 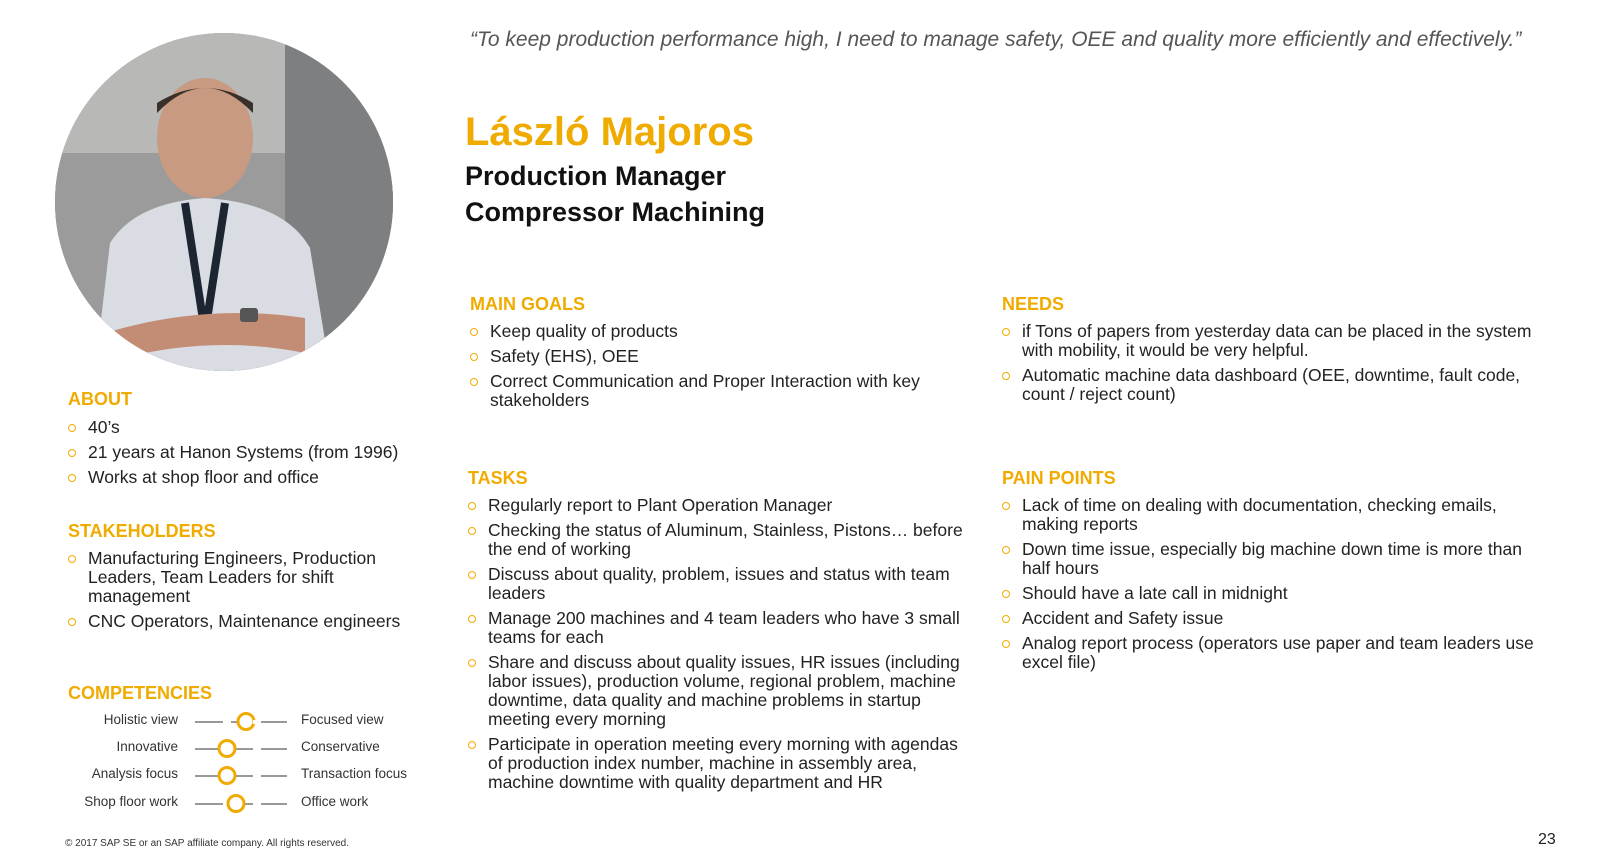 What do you see at coordinates (342, 719) in the screenshot?
I see `competency-right-label: Focused view` at bounding box center [342, 719].